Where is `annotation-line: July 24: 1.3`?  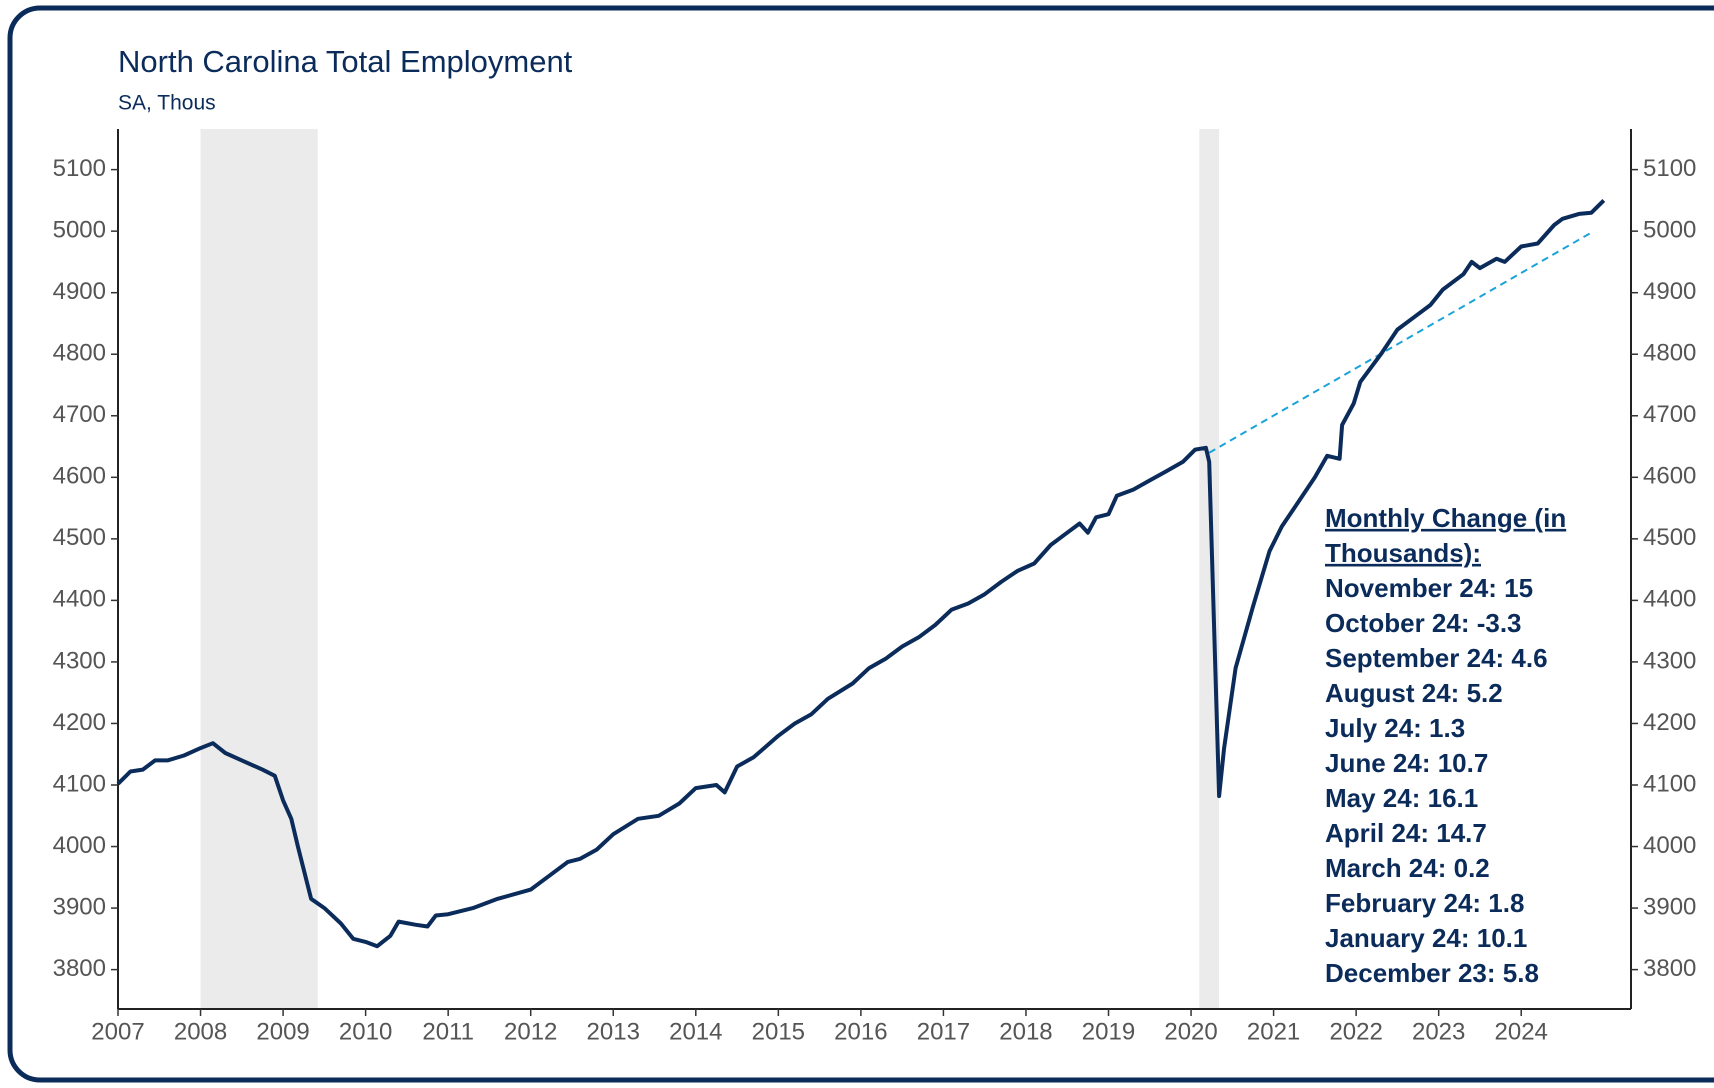
annotation-line: July 24: 1.3 is located at coordinates (1395, 728).